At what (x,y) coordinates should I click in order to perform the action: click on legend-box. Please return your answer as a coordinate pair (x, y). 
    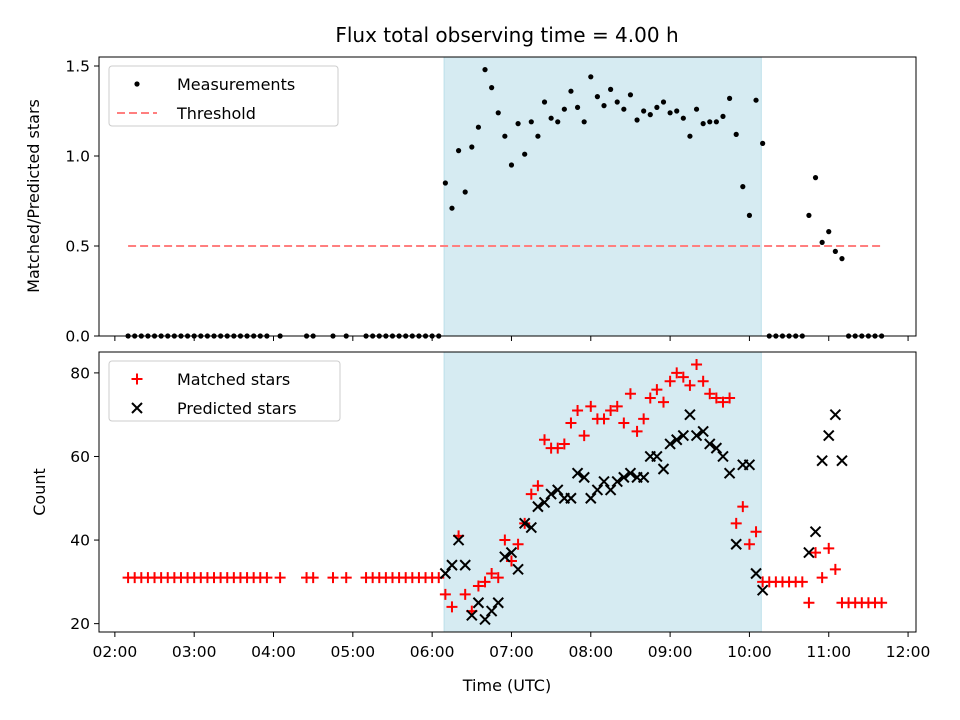
    Looking at the image, I should click on (224, 391).